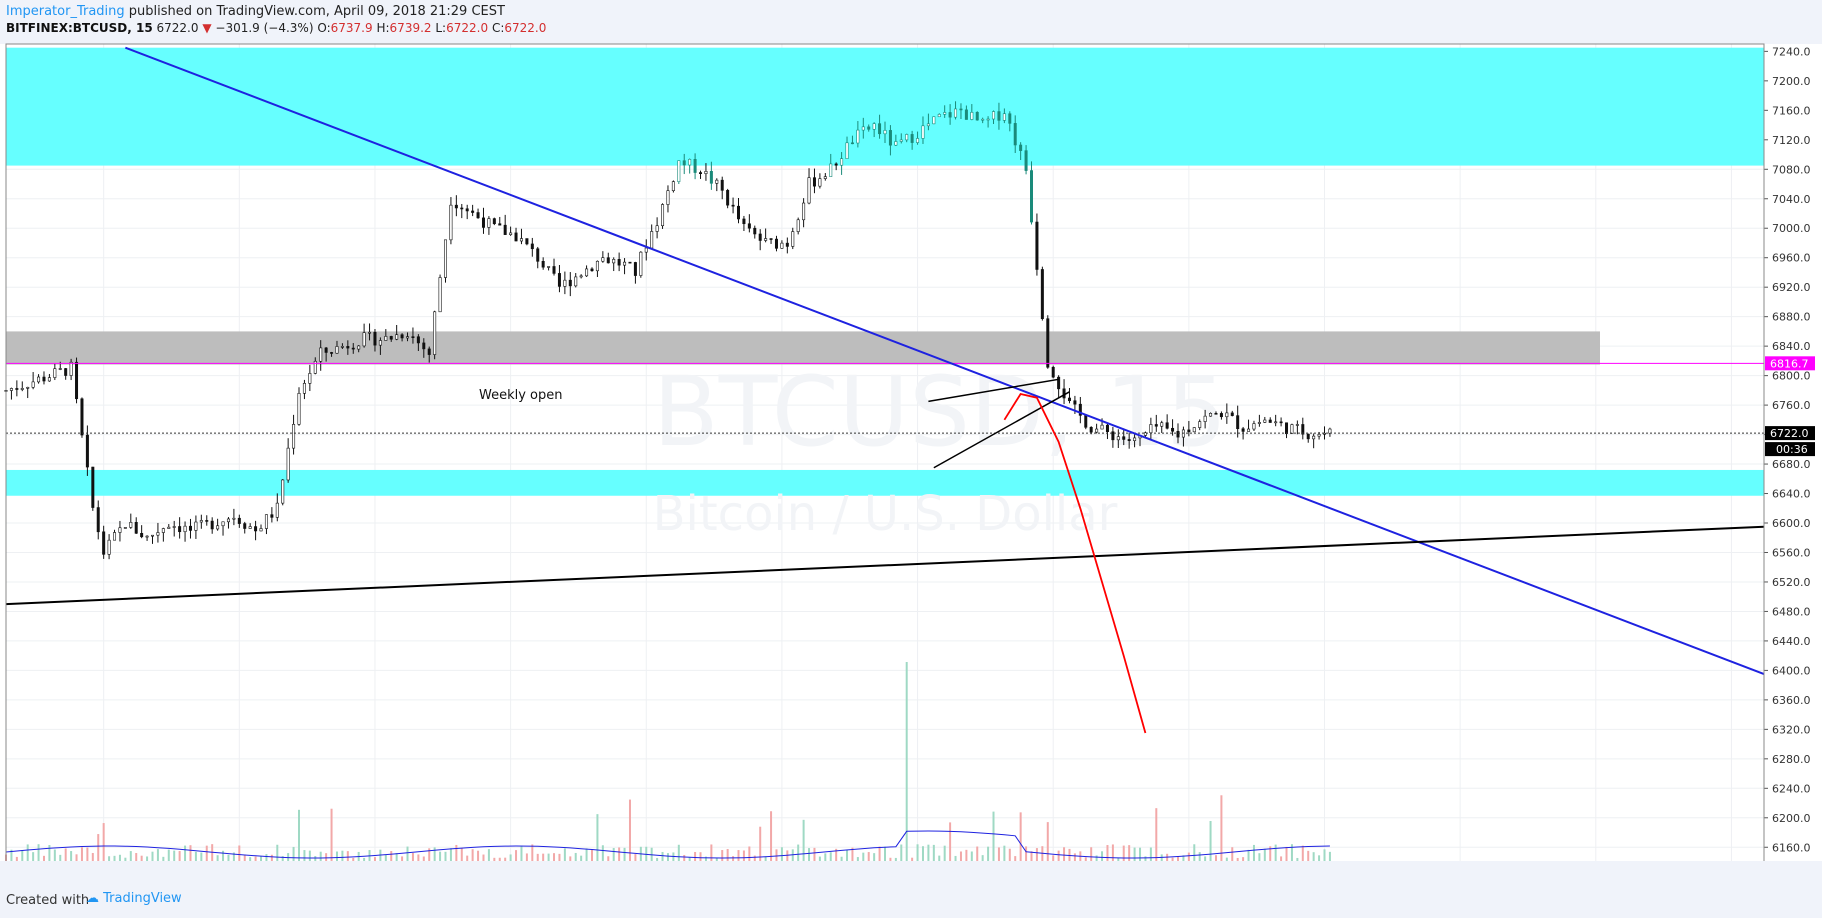 Image resolution: width=1822 pixels, height=918 pixels. What do you see at coordinates (1791, 582) in the screenshot?
I see `price-axis-label: 6520.0` at bounding box center [1791, 582].